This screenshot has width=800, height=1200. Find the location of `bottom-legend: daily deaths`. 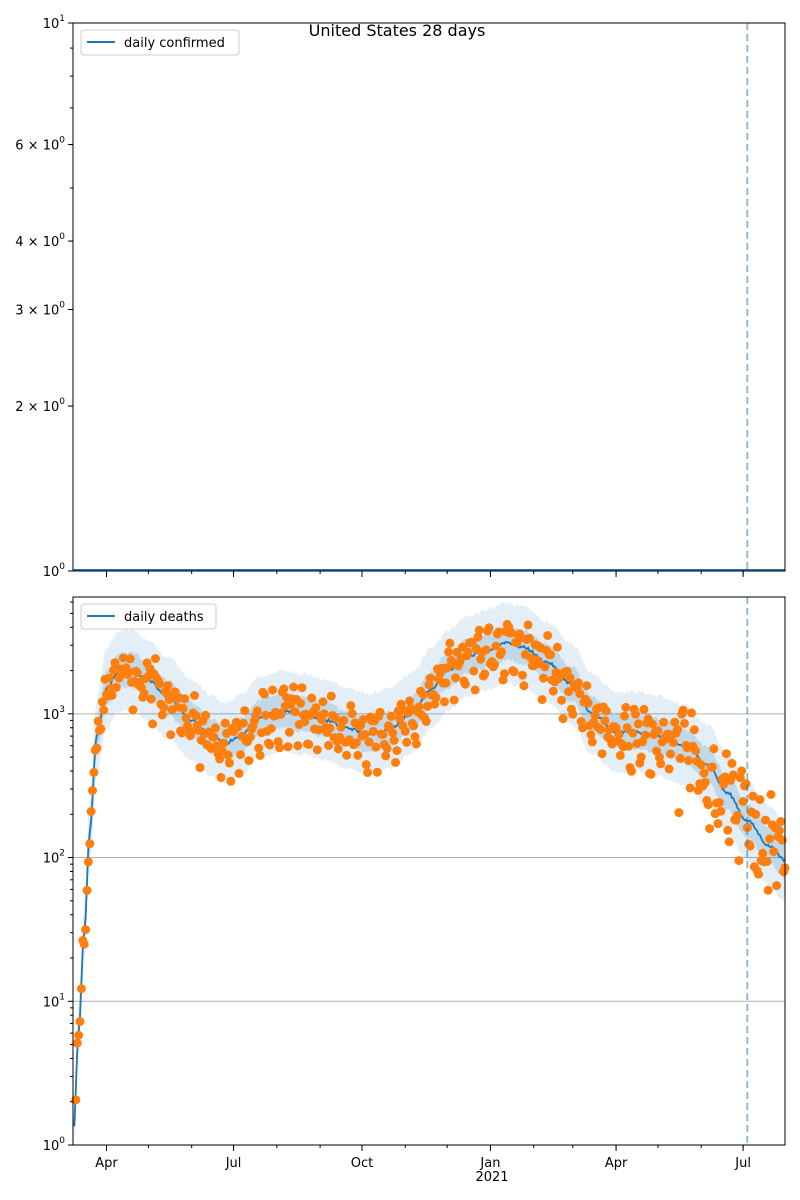

bottom-legend: daily deaths is located at coordinates (148, 616).